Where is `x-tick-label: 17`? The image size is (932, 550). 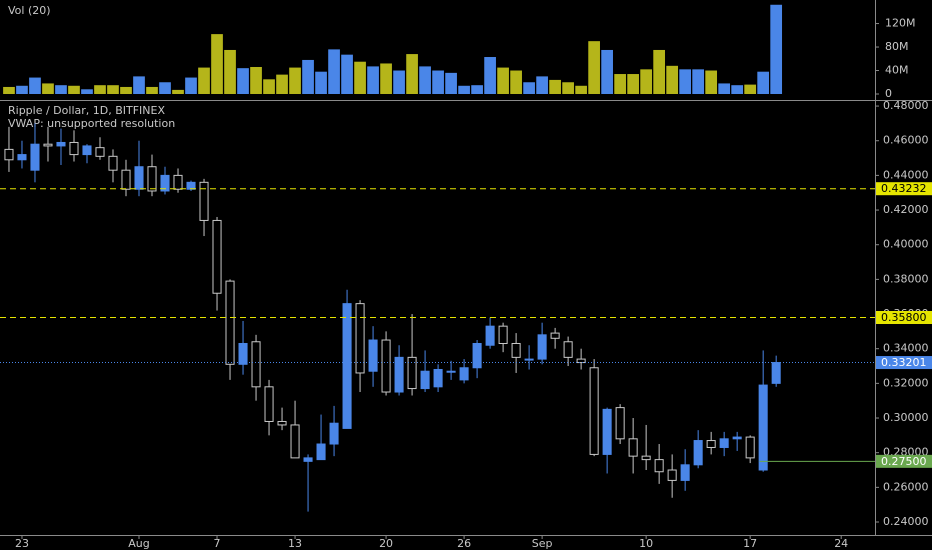
x-tick-label: 17 is located at coordinates (750, 543).